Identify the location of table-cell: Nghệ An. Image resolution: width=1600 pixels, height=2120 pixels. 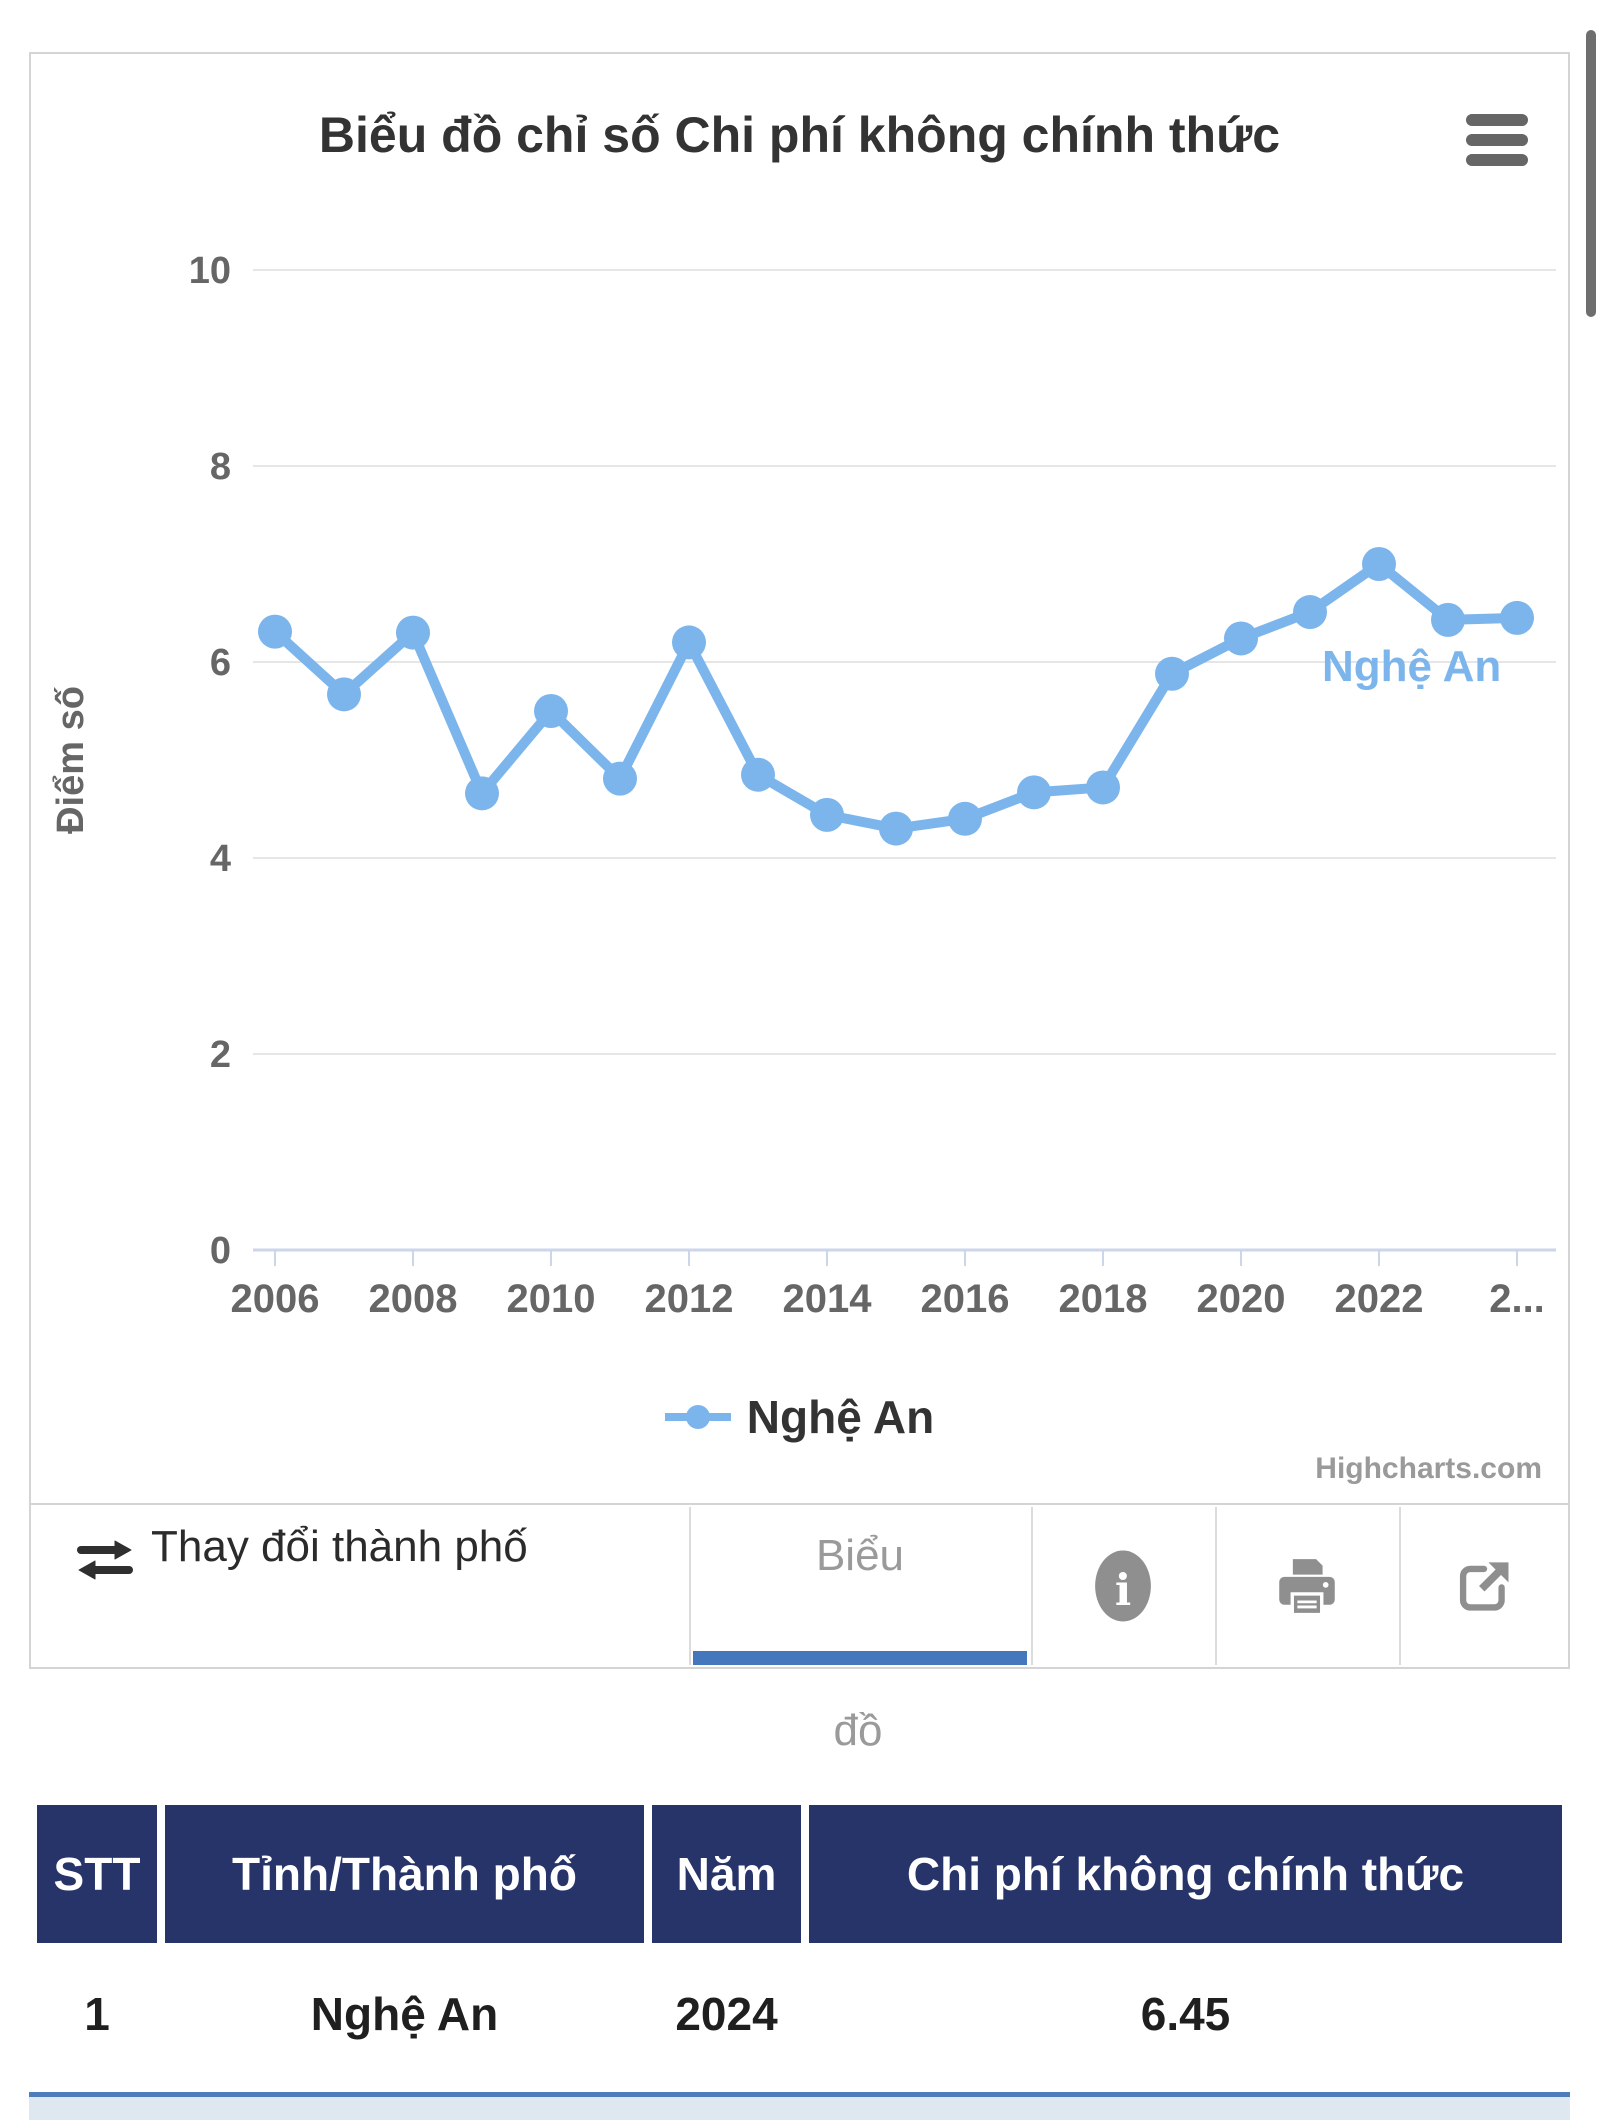
(404, 2014).